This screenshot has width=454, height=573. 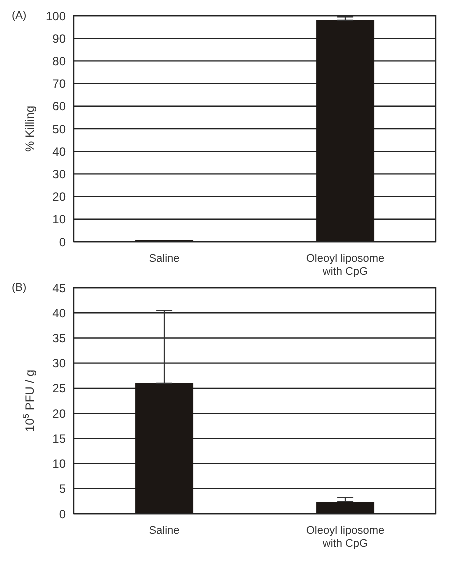 I want to click on chart-title: (A), so click(x=19, y=16).